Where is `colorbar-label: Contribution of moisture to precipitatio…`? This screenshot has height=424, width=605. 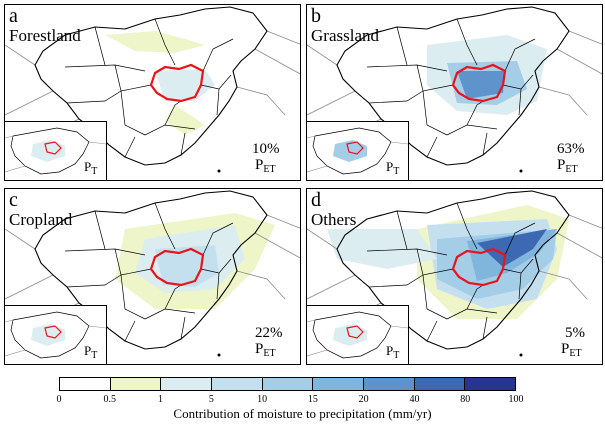
colorbar-label: Contribution of moisture to precipitatio… is located at coordinates (302, 413).